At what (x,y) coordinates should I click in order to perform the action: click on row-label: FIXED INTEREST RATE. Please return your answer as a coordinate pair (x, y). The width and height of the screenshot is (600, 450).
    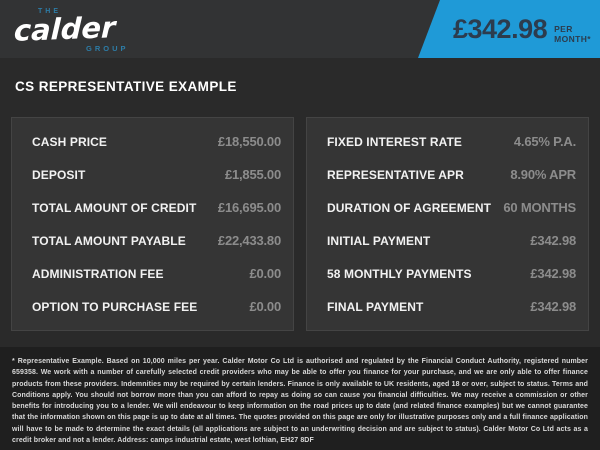
    Looking at the image, I should click on (395, 141).